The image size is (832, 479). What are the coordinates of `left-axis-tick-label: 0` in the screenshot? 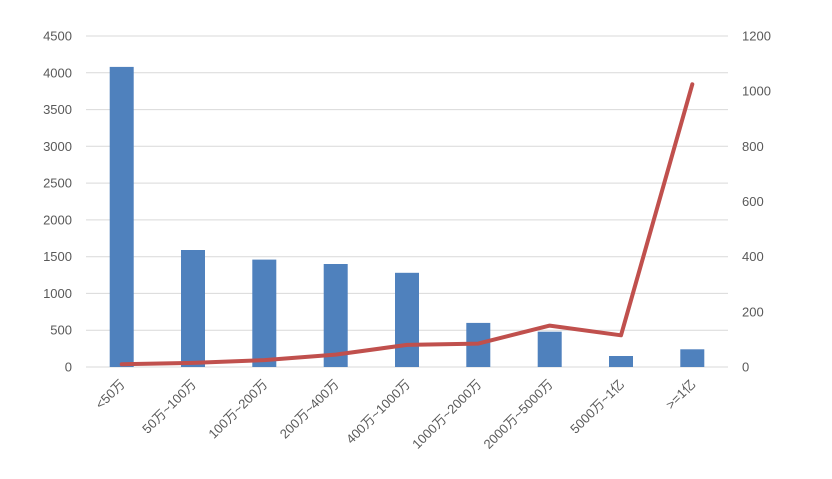 It's located at (68, 367).